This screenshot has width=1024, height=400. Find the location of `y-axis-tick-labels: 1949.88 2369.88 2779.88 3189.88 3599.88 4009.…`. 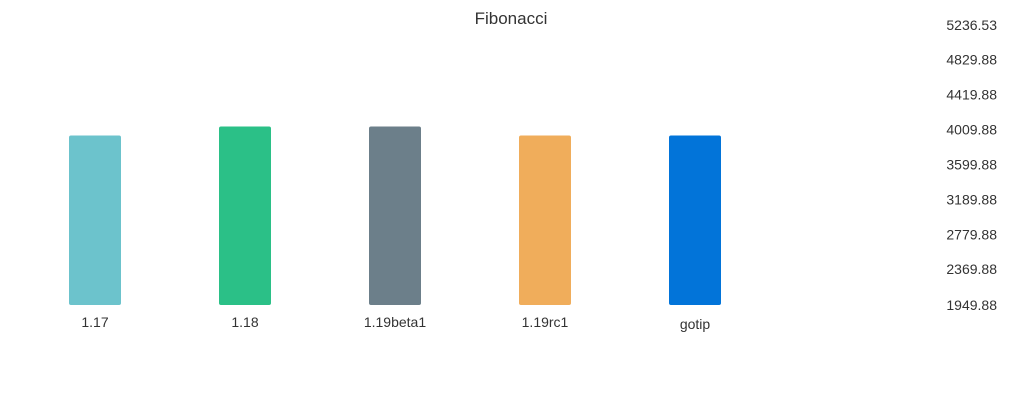

y-axis-tick-labels: 1949.88 2369.88 2779.88 3189.88 3599.88 4009.… is located at coordinates (971, 165).